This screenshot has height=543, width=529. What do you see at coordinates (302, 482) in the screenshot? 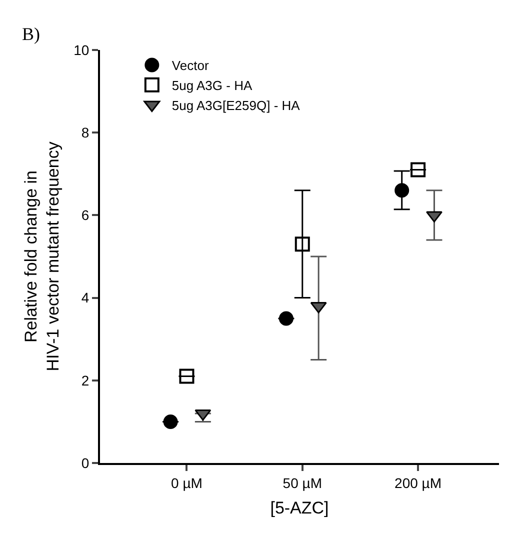
I see `x-tick-label: 50 µM` at bounding box center [302, 482].